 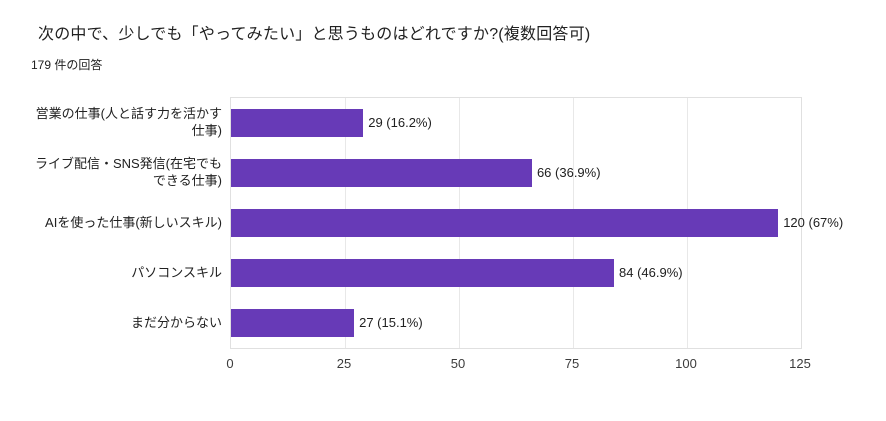 What do you see at coordinates (651, 272) in the screenshot?
I see `bar-value-label: 84 (46.9%)` at bounding box center [651, 272].